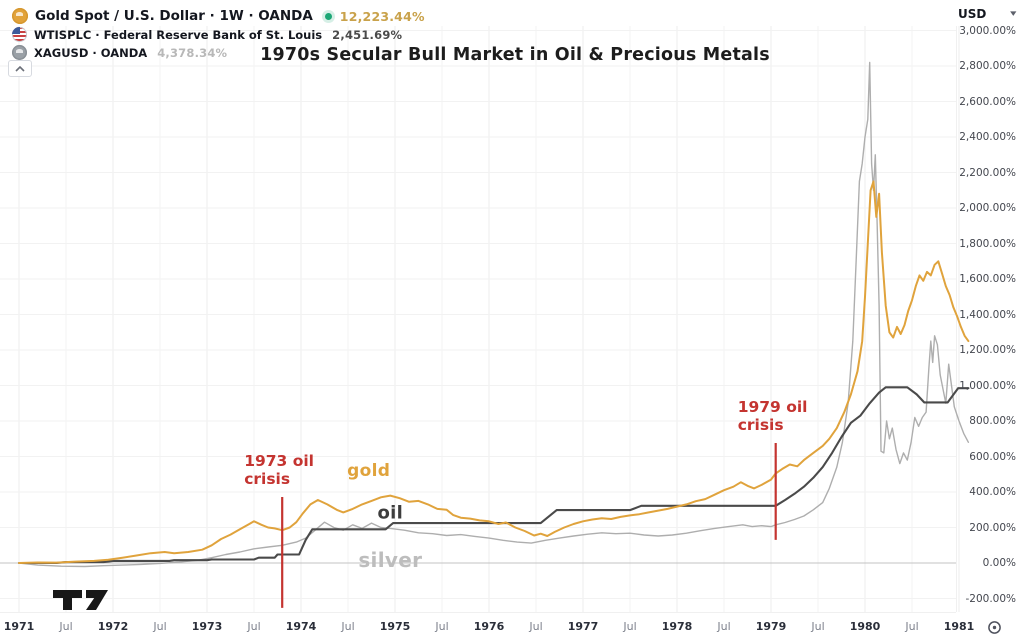  What do you see at coordinates (677, 626) in the screenshot?
I see `x-tick-label: 1978` at bounding box center [677, 626].